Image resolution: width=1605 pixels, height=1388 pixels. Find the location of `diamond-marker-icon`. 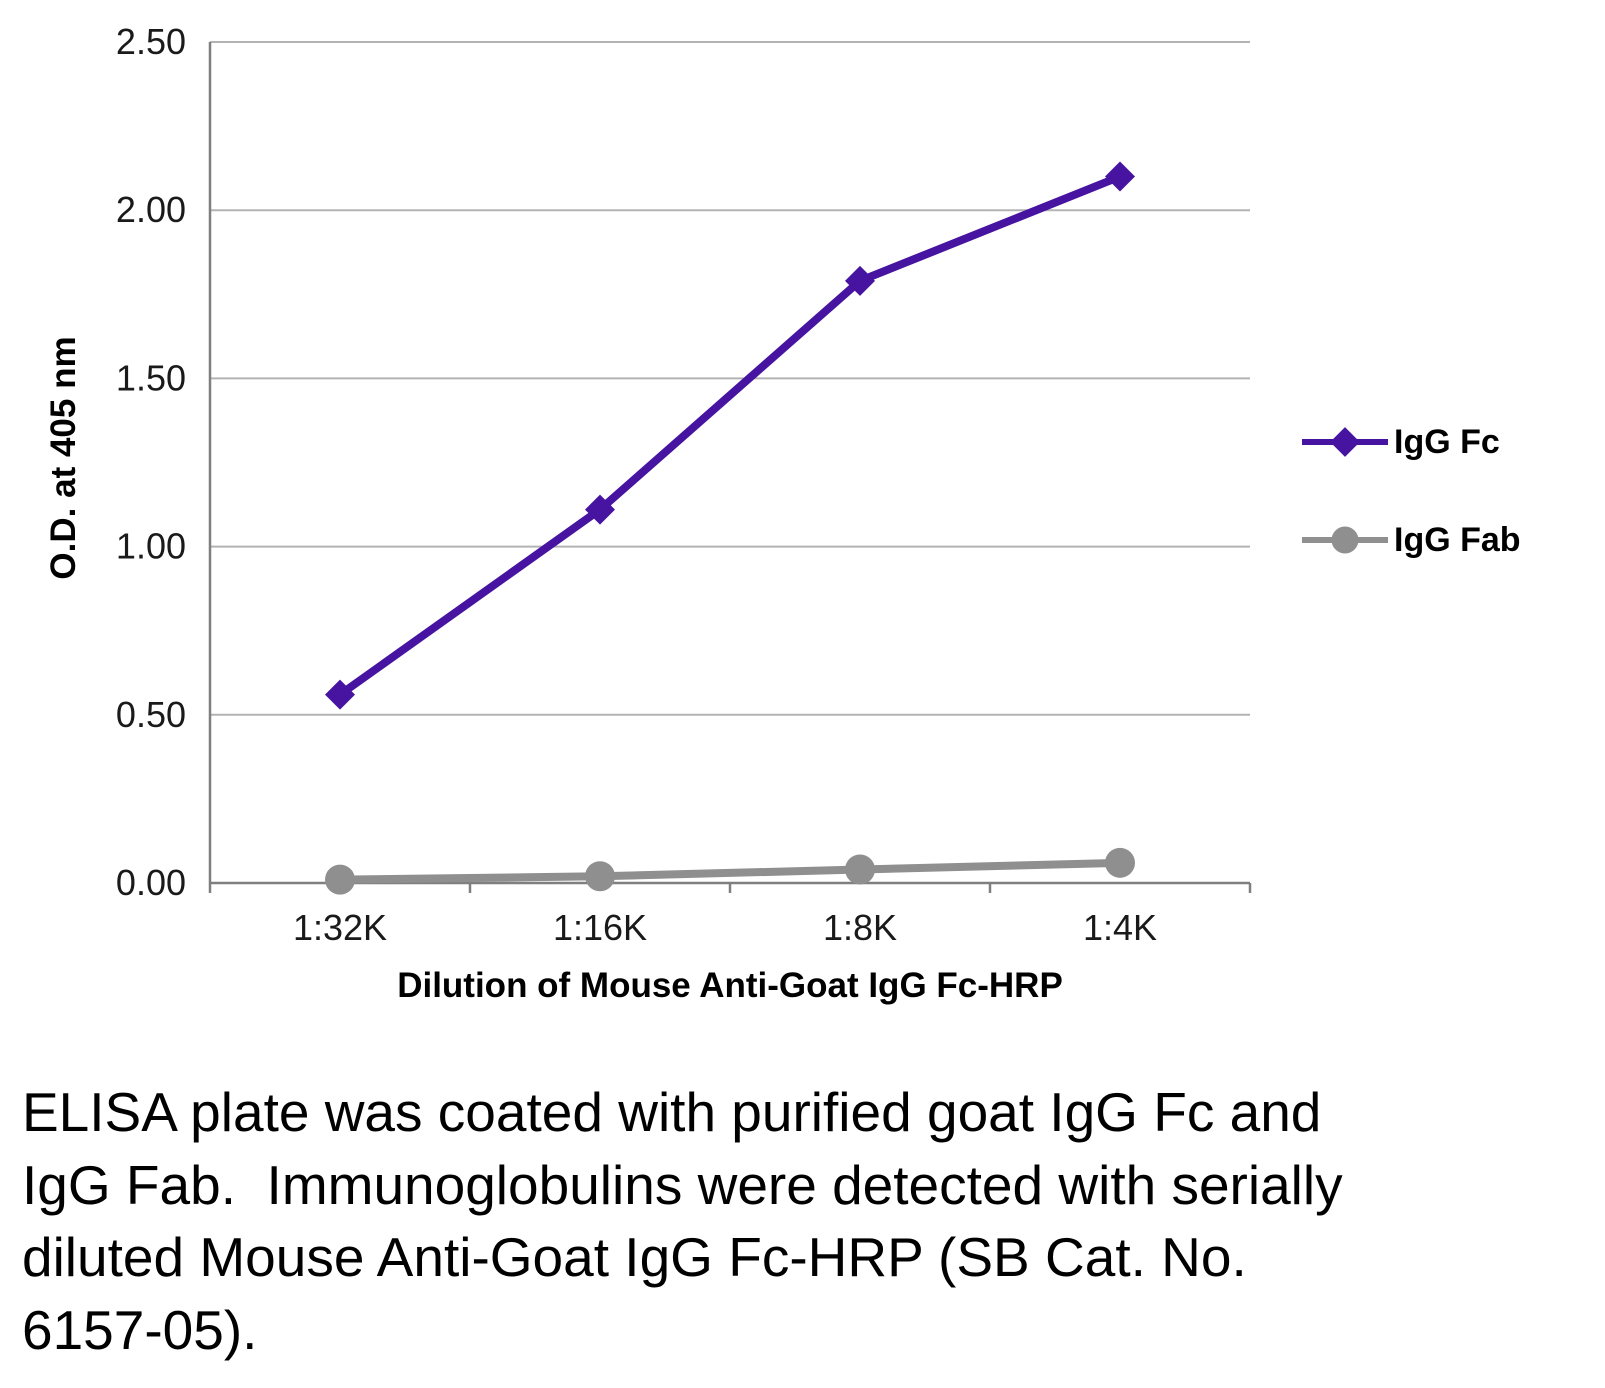

diamond-marker-icon is located at coordinates (1345, 442).